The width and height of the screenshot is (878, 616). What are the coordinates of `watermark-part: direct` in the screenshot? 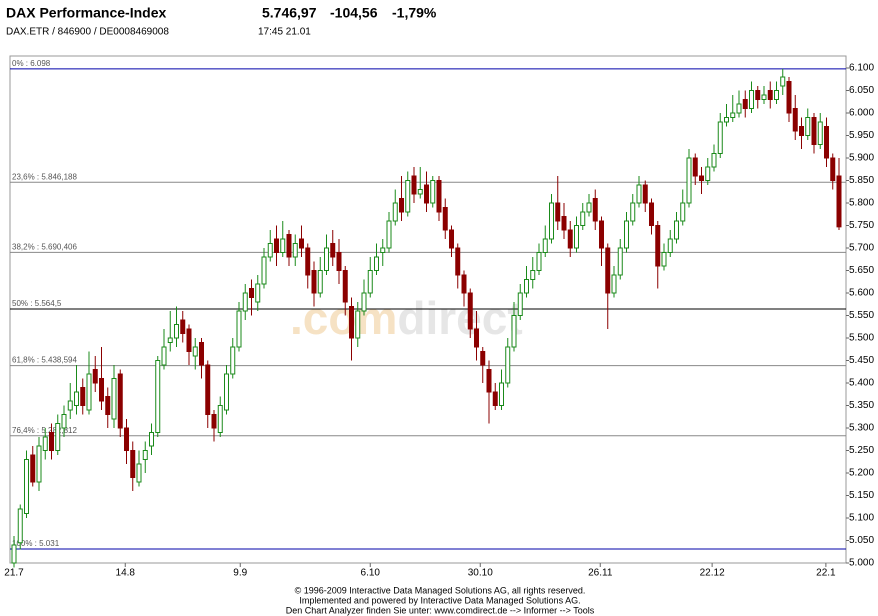 It's located at (459, 318).